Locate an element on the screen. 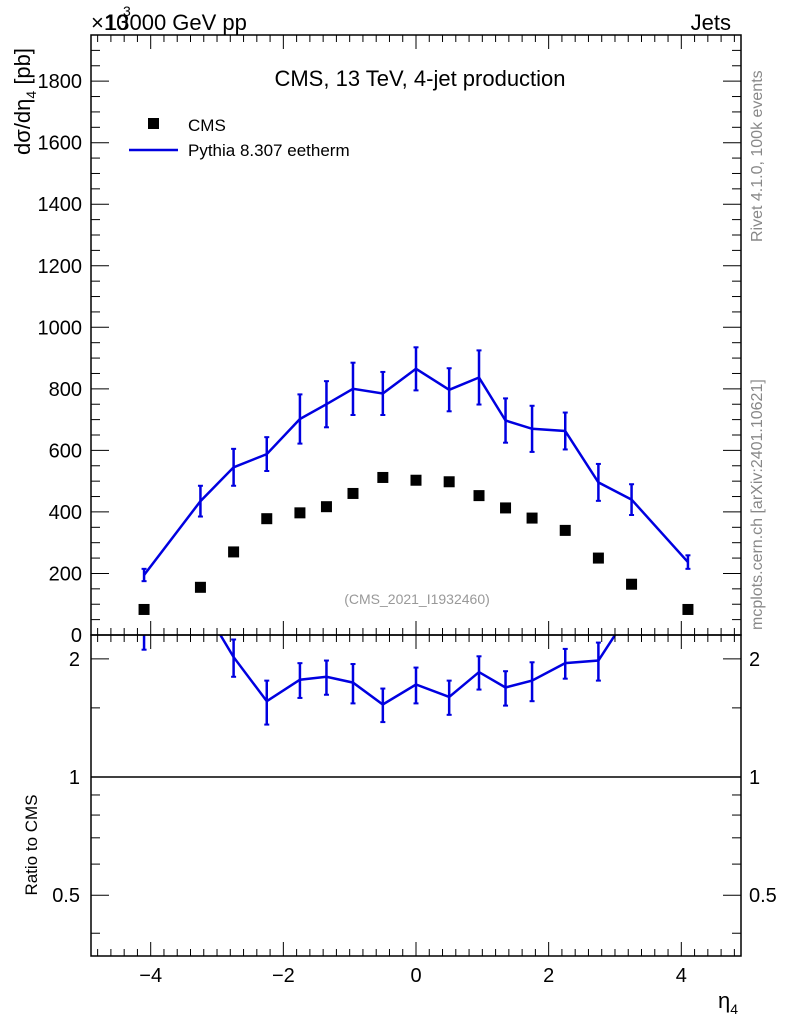  rivet-side-label: Rivet 4.1.0, 100k events is located at coordinates (757, 156).